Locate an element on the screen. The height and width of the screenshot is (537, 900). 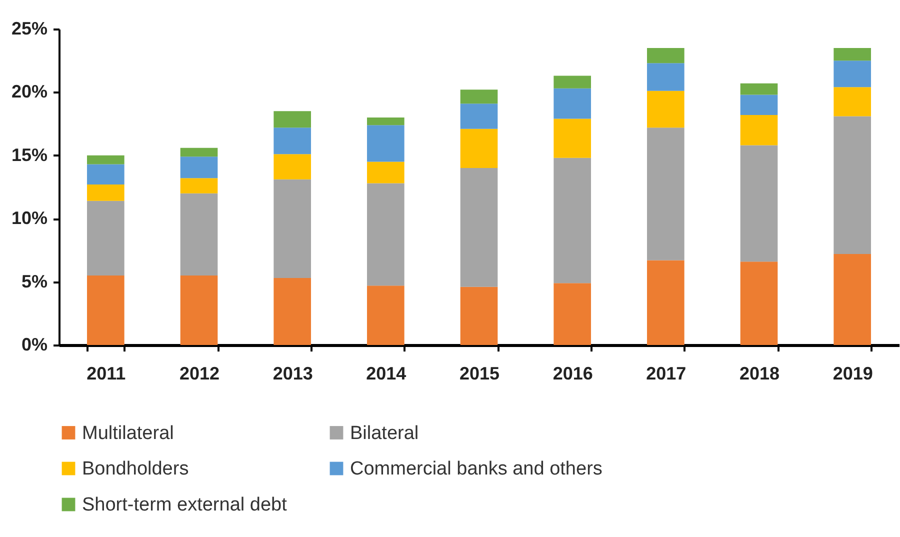
x-tick-label: 2012 is located at coordinates (199, 374).